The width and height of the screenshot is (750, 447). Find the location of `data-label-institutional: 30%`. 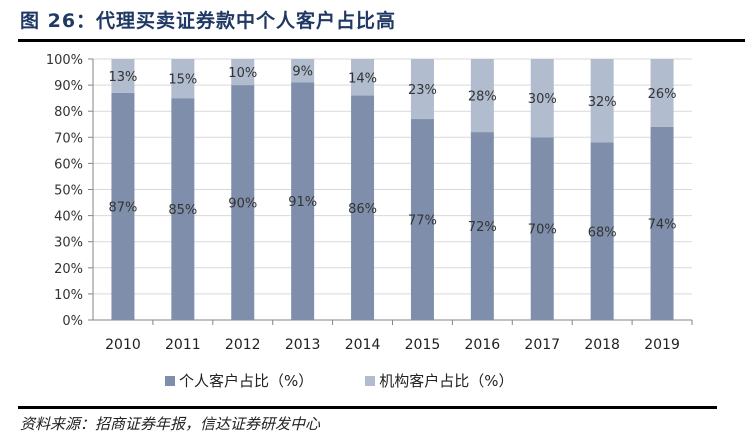

data-label-institutional: 30% is located at coordinates (542, 99).